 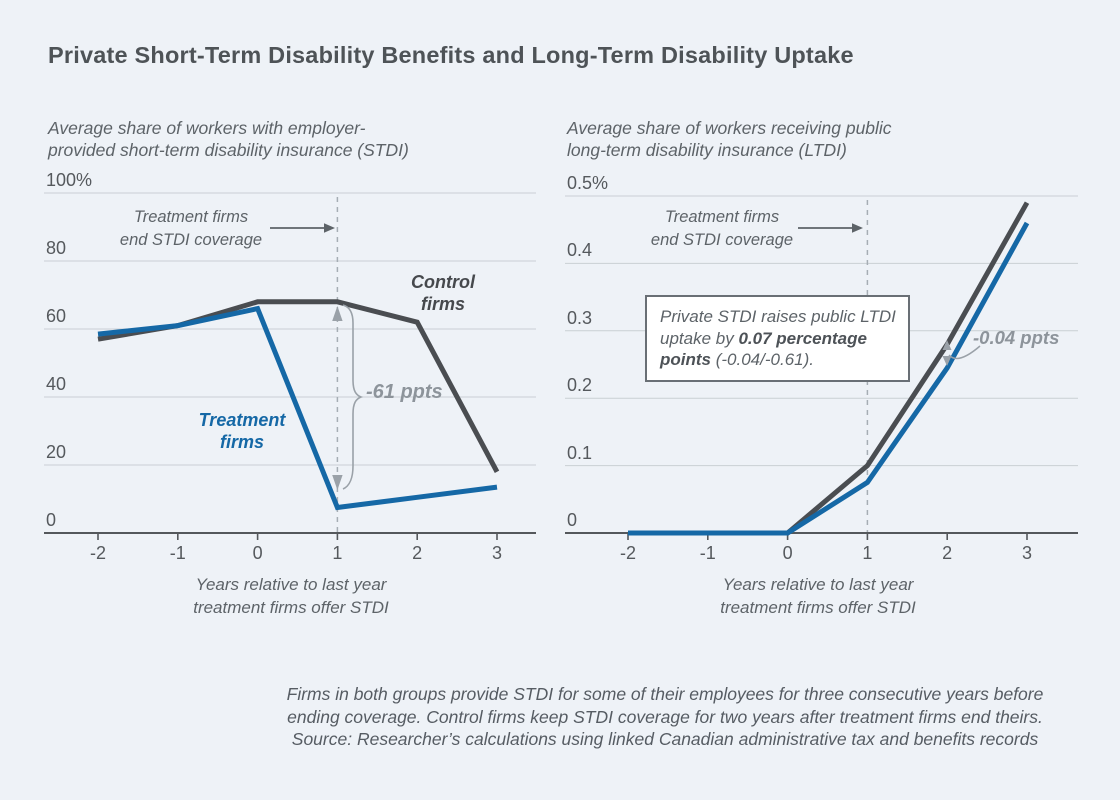 I want to click on callout-text: 0.07 percentage, so click(x=802, y=338).